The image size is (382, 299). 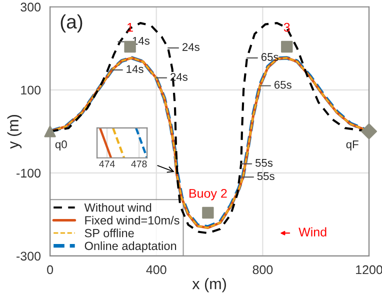 What do you see at coordinates (287, 27) in the screenshot?
I see `annotation: 3` at bounding box center [287, 27].